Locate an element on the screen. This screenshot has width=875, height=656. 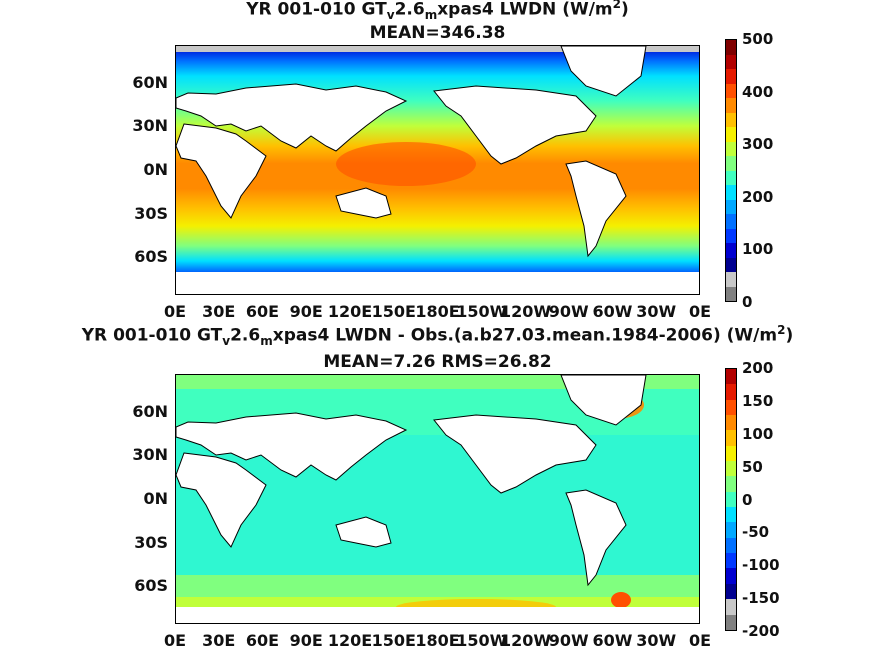
panel2-lat-60n: 60N is located at coordinates (150, 411).